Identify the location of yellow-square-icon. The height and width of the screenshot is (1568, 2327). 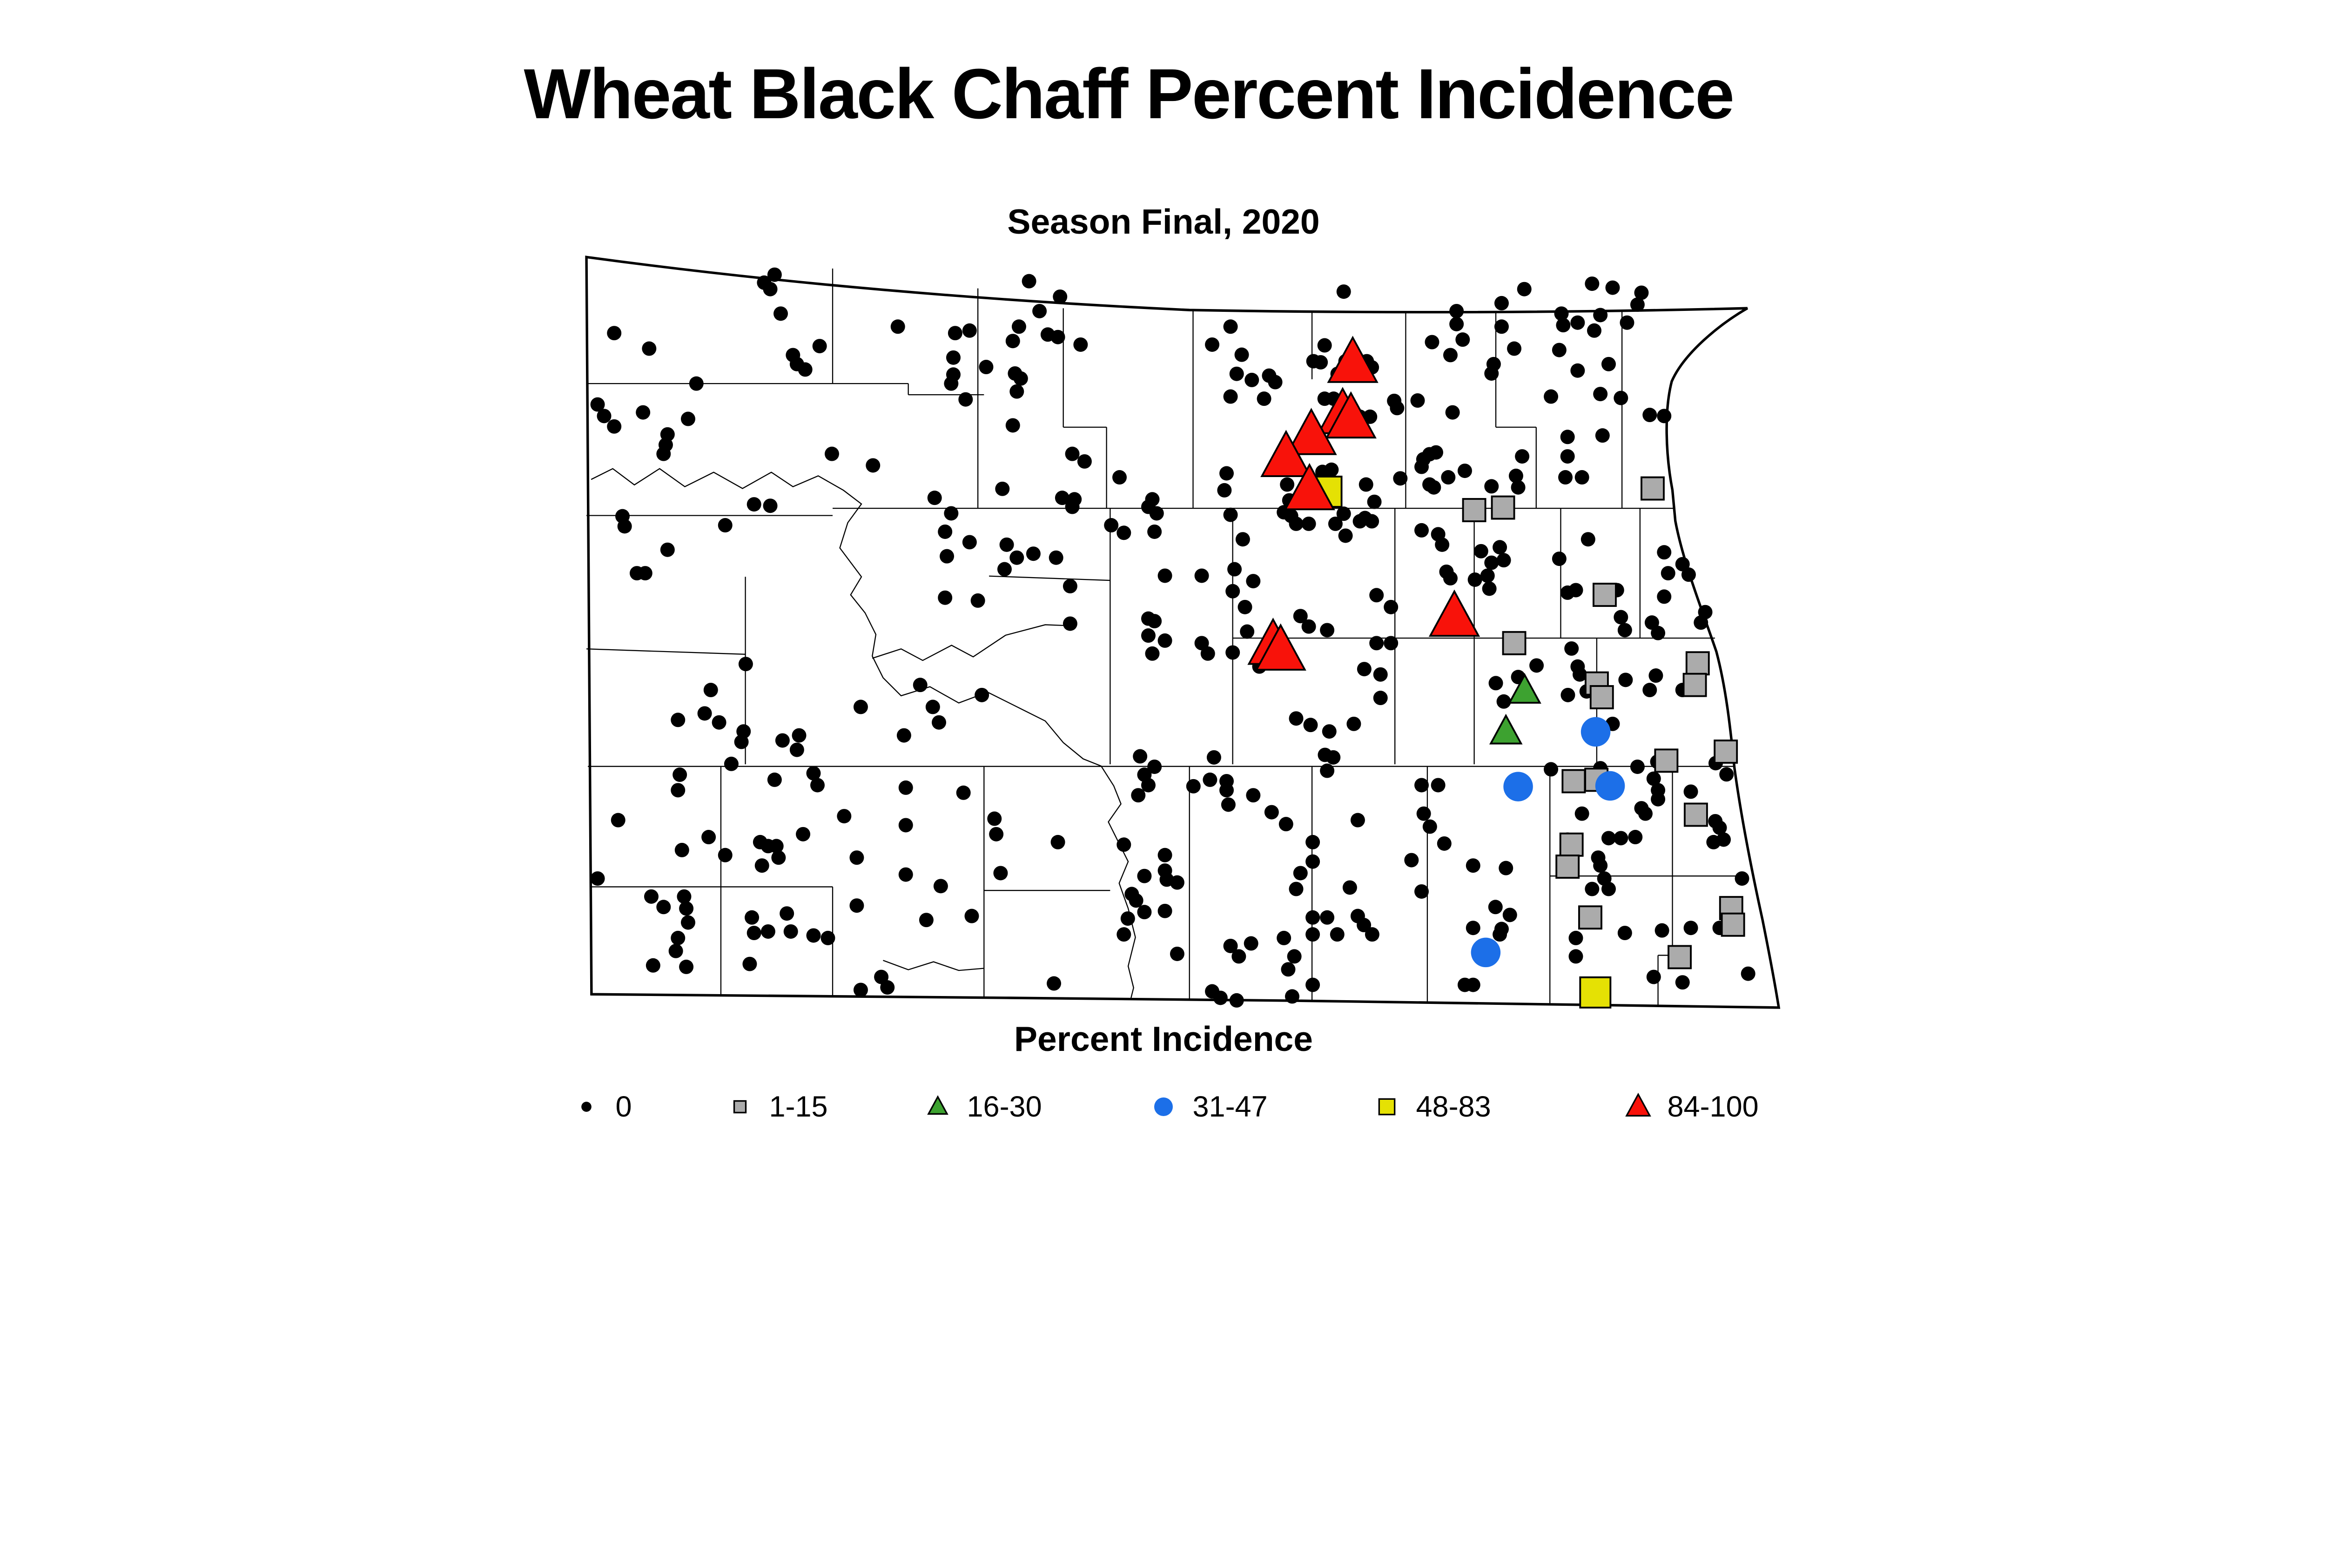
(1387, 1107).